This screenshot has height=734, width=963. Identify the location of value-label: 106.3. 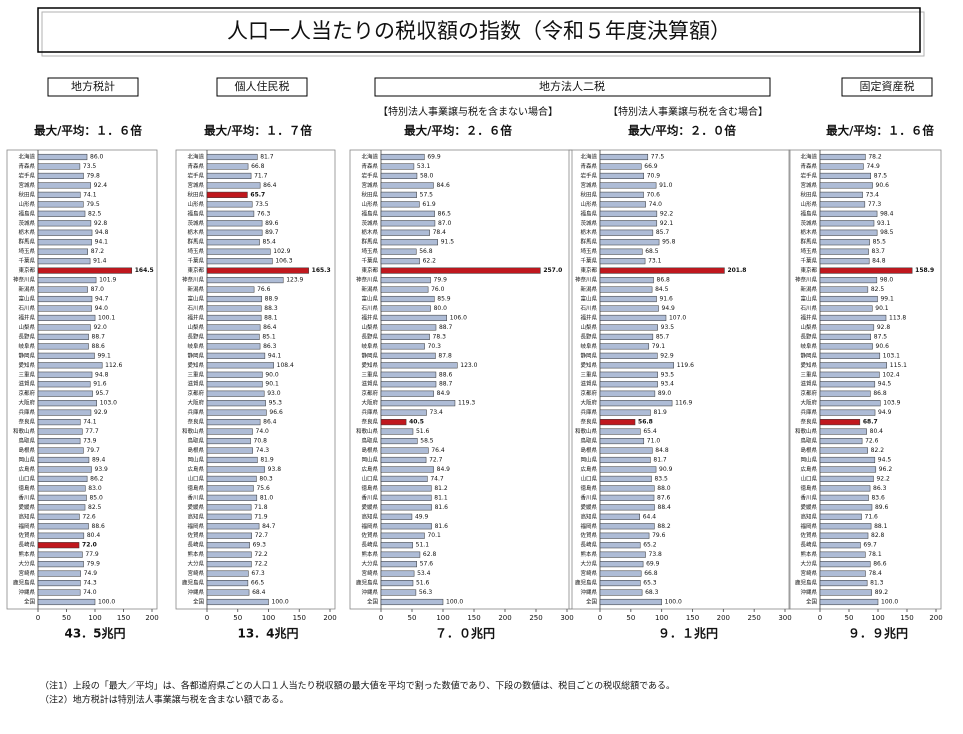
(283, 261).